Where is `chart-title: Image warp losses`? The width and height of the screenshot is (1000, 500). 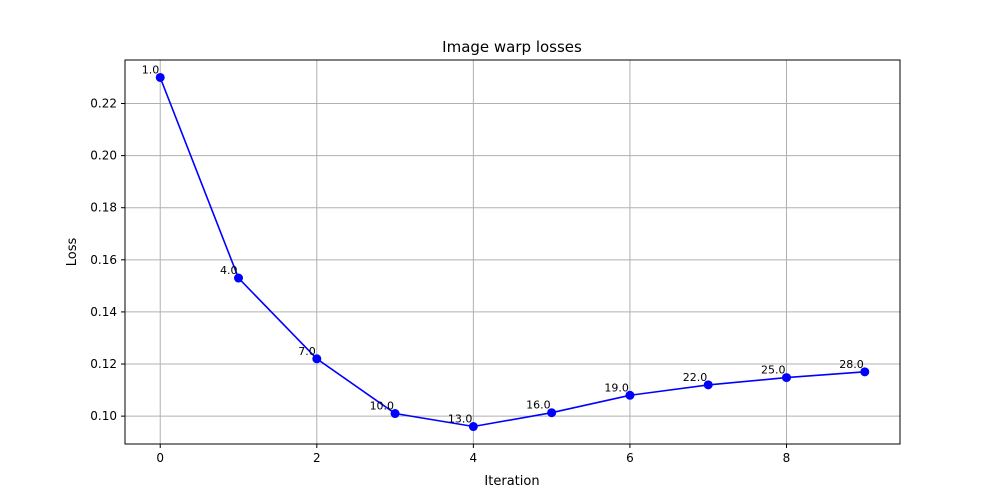 chart-title: Image warp losses is located at coordinates (512, 47).